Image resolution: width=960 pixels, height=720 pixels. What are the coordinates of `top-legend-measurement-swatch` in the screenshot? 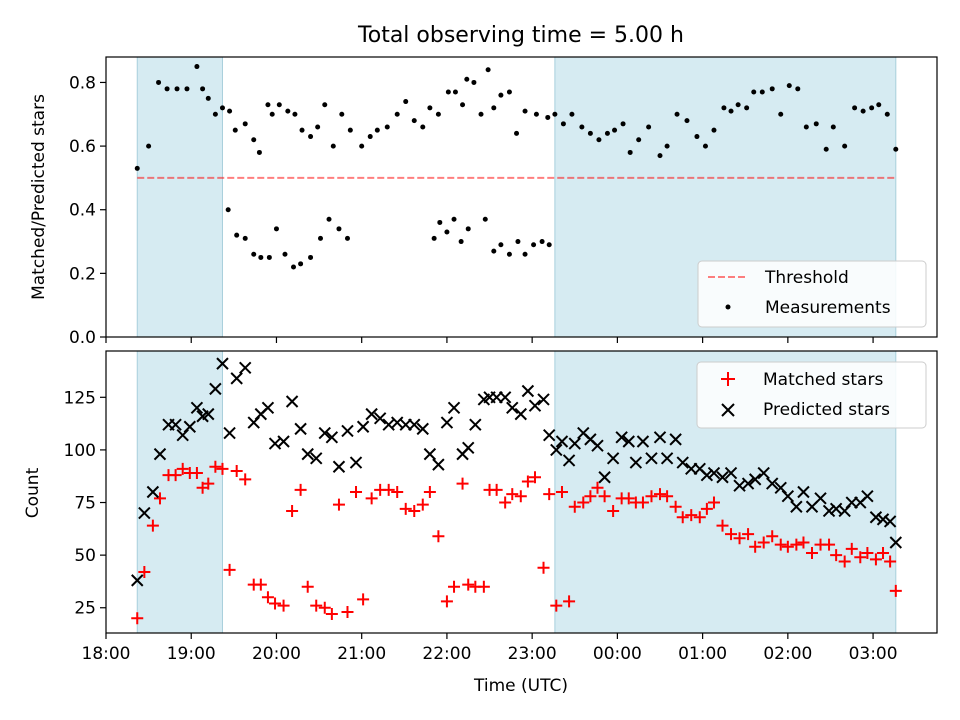 It's located at (728, 307).